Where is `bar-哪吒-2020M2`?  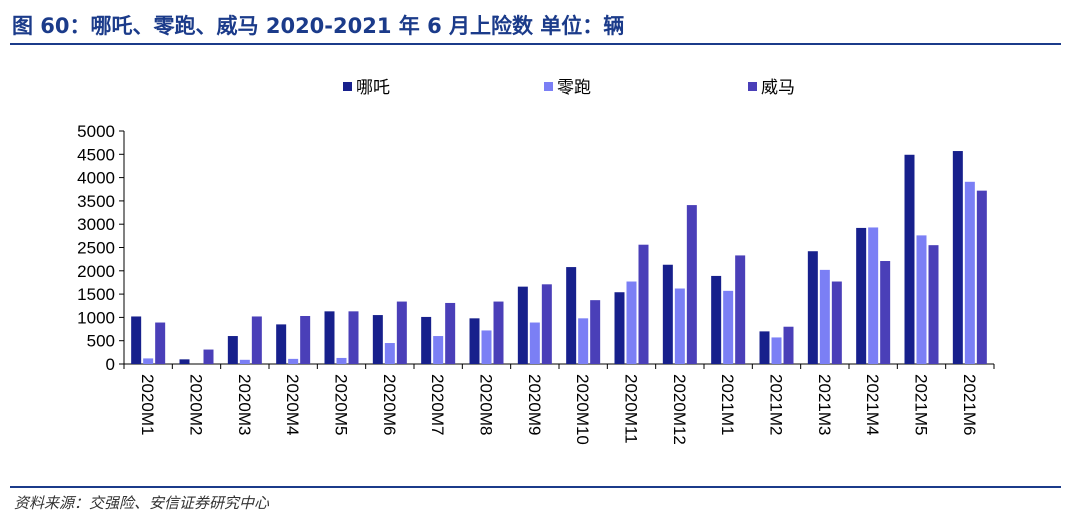 bar-哪吒-2020M2 is located at coordinates (184, 361).